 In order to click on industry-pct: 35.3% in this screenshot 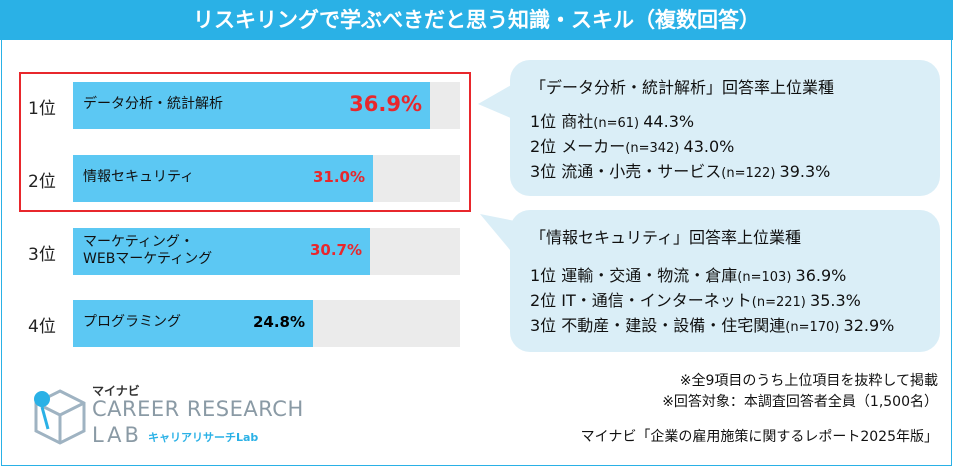, I will do `click(835, 300)`.